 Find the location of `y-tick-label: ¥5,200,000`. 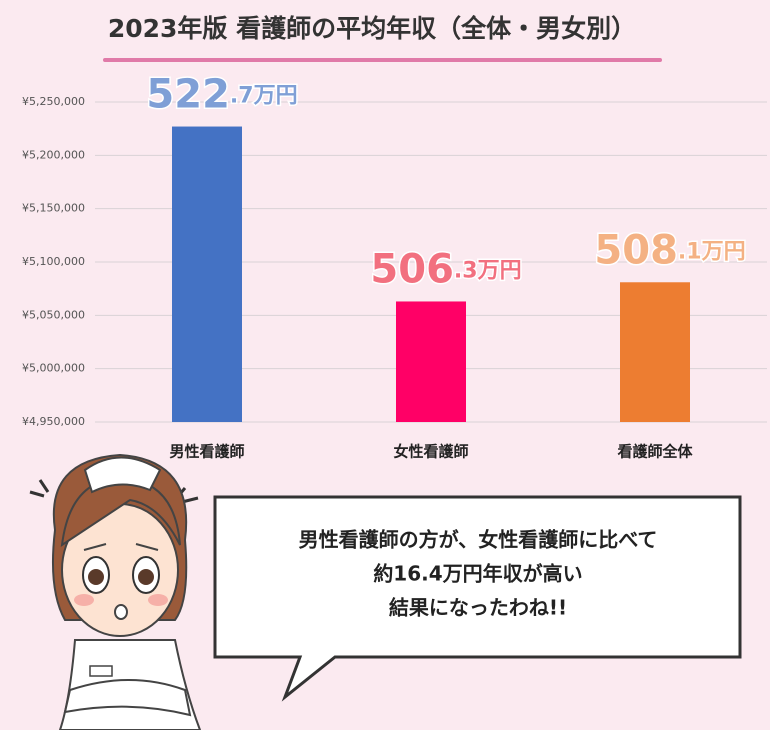

y-tick-label: ¥5,200,000 is located at coordinates (53, 154).